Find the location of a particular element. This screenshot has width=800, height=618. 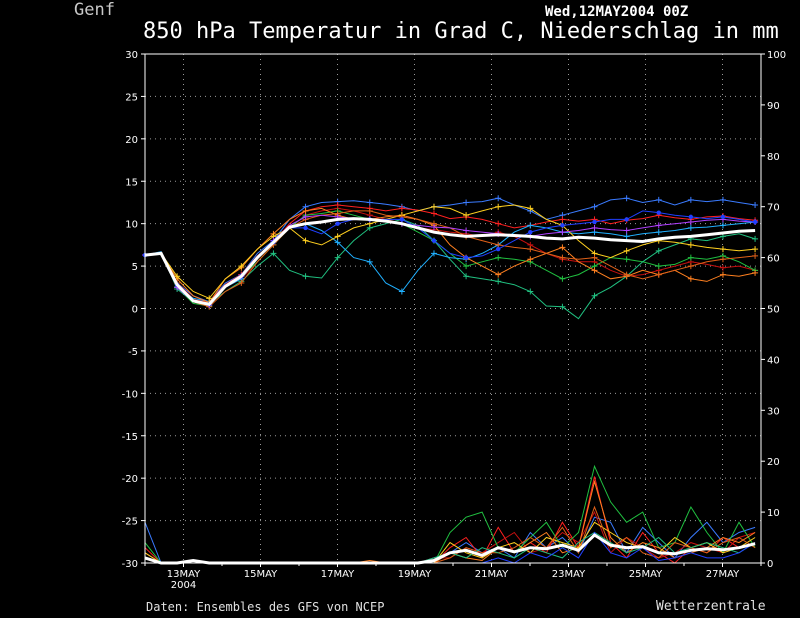

y-tick-label-left: -25 is located at coordinates (130, 522).